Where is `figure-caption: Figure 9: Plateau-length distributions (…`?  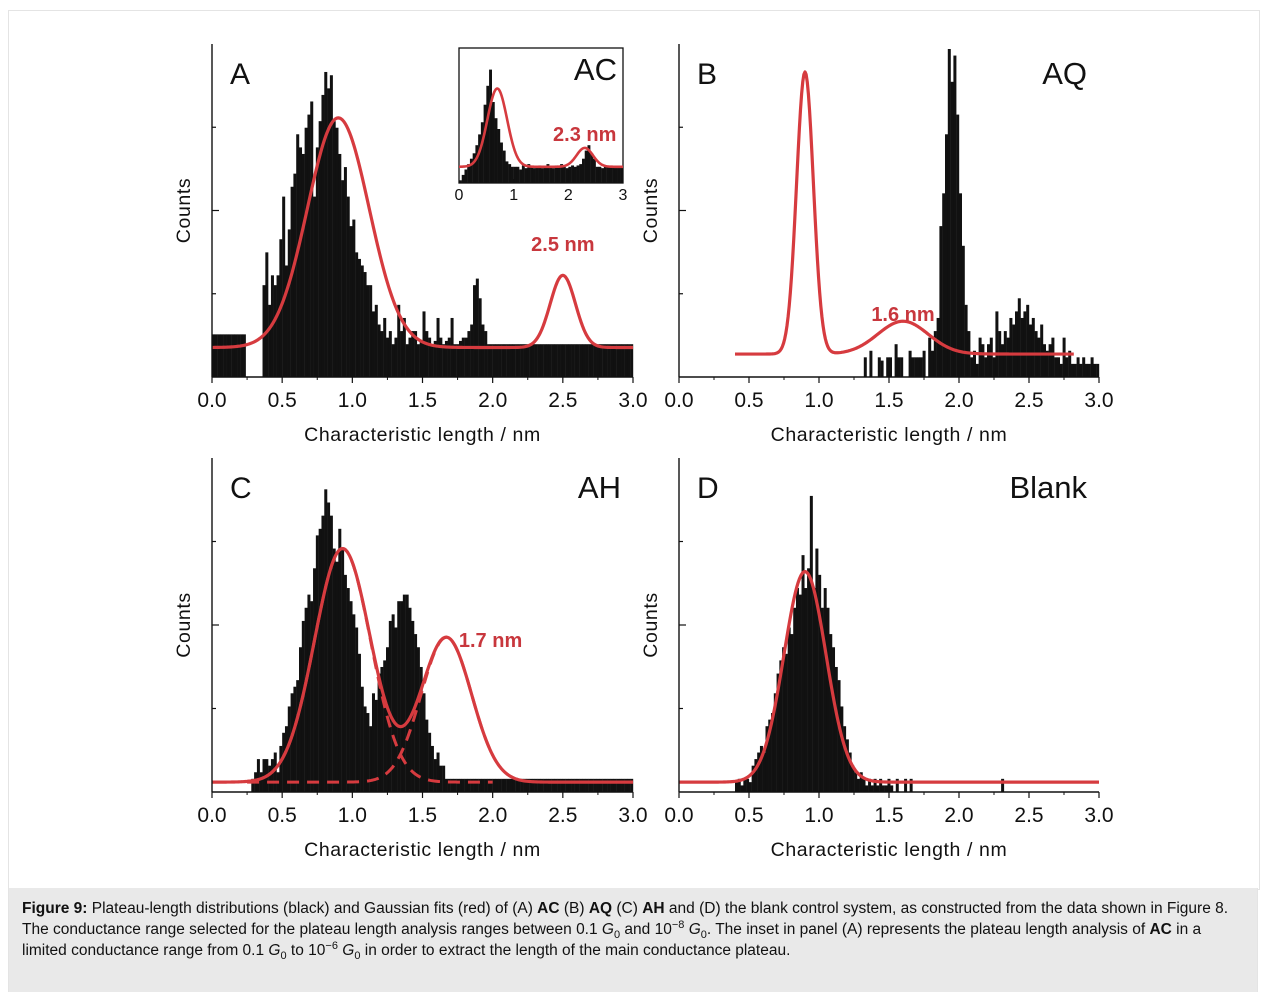
figure-caption: Figure 9: Plateau-length distributions (… is located at coordinates (633, 940).